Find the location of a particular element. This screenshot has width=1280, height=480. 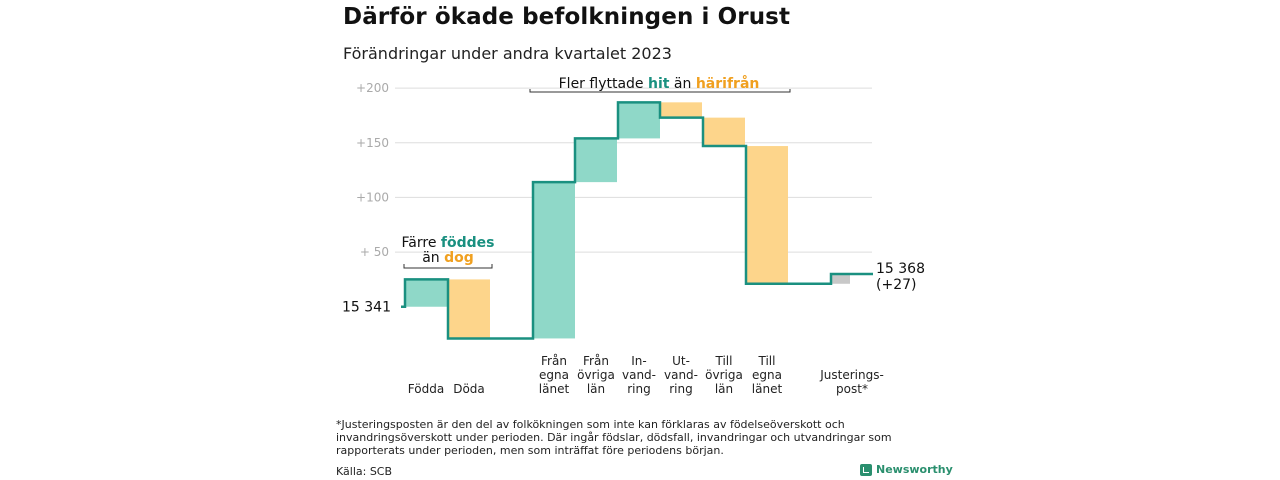

y-tick-label: +200 is located at coordinates (372, 88).